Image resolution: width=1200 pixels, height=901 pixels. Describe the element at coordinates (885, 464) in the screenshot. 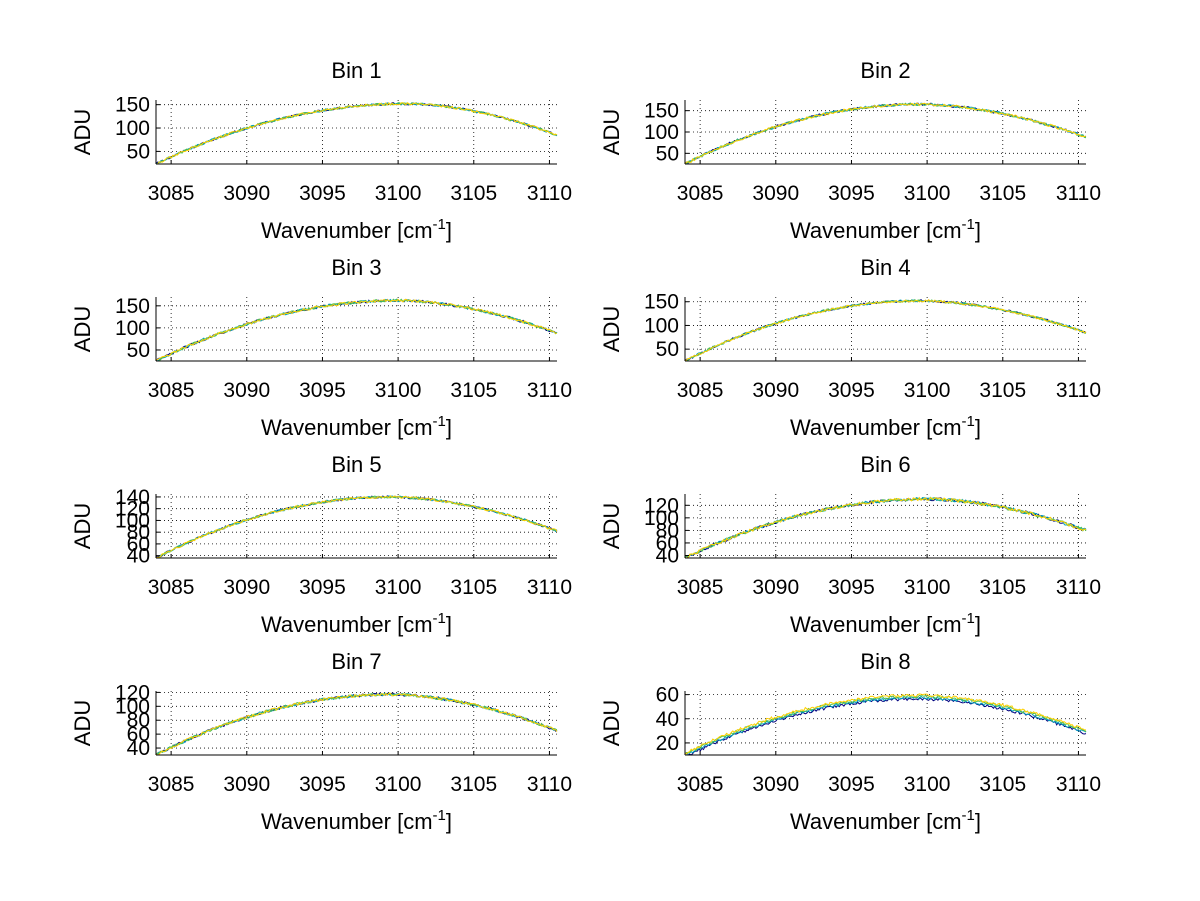

I see `panel-title: Bin 6` at that location.